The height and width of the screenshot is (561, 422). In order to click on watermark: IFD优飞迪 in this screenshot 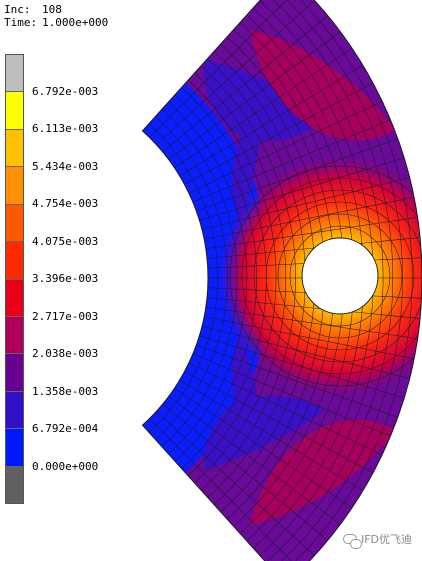, I will do `click(377, 540)`.